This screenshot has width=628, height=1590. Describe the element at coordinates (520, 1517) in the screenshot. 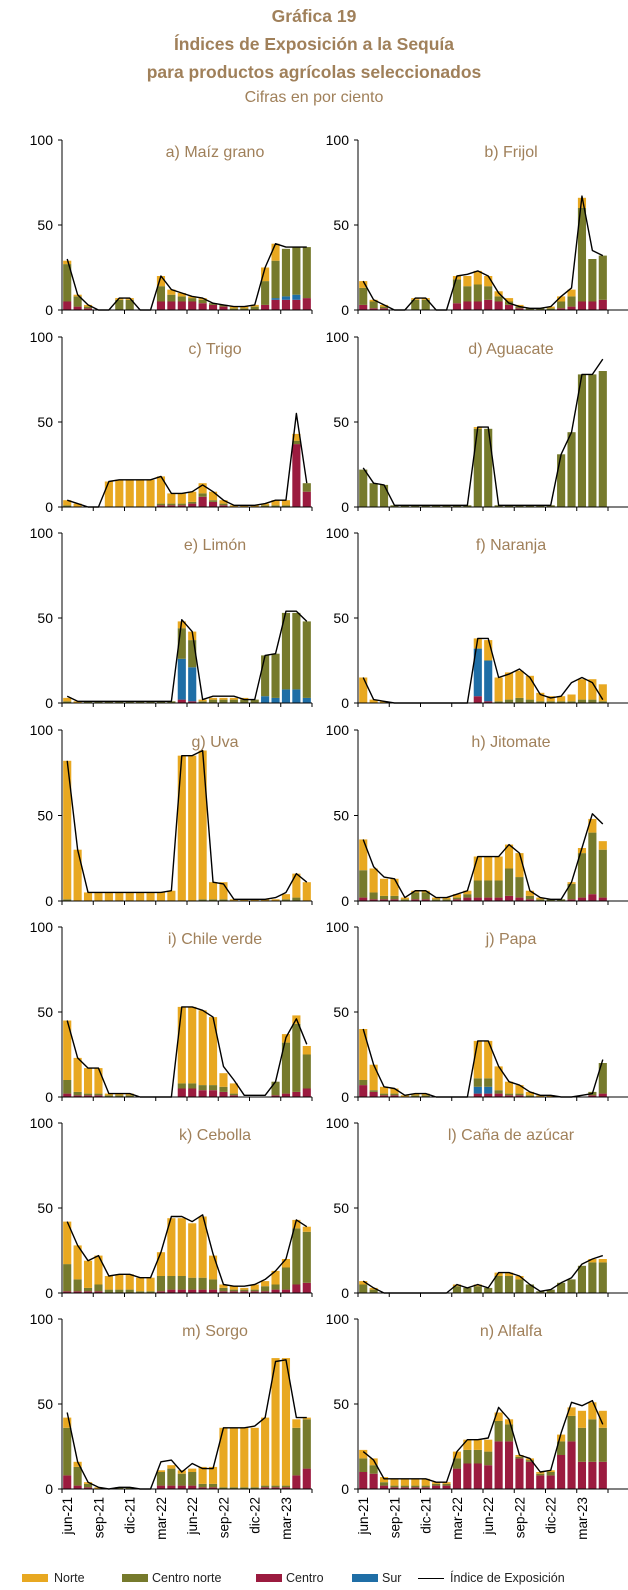

I see `x-tick-label: sep-22` at that location.